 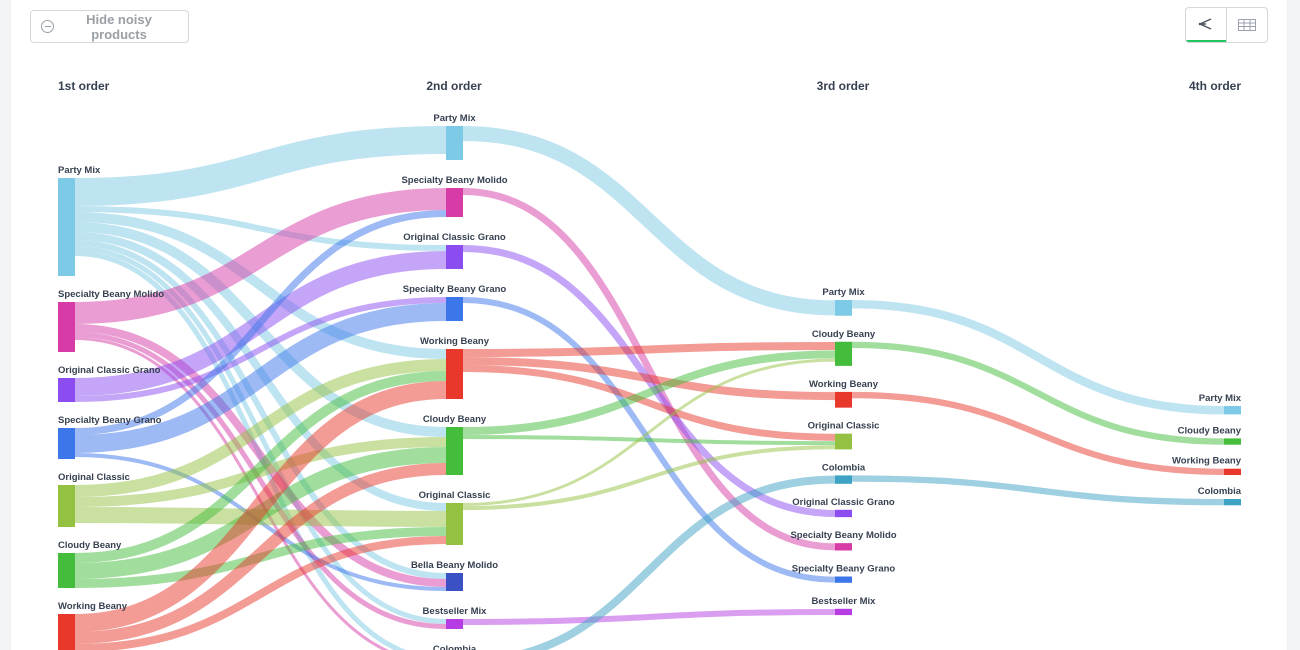 What do you see at coordinates (454, 582) in the screenshot?
I see `node-2-bella-beany-molido` at bounding box center [454, 582].